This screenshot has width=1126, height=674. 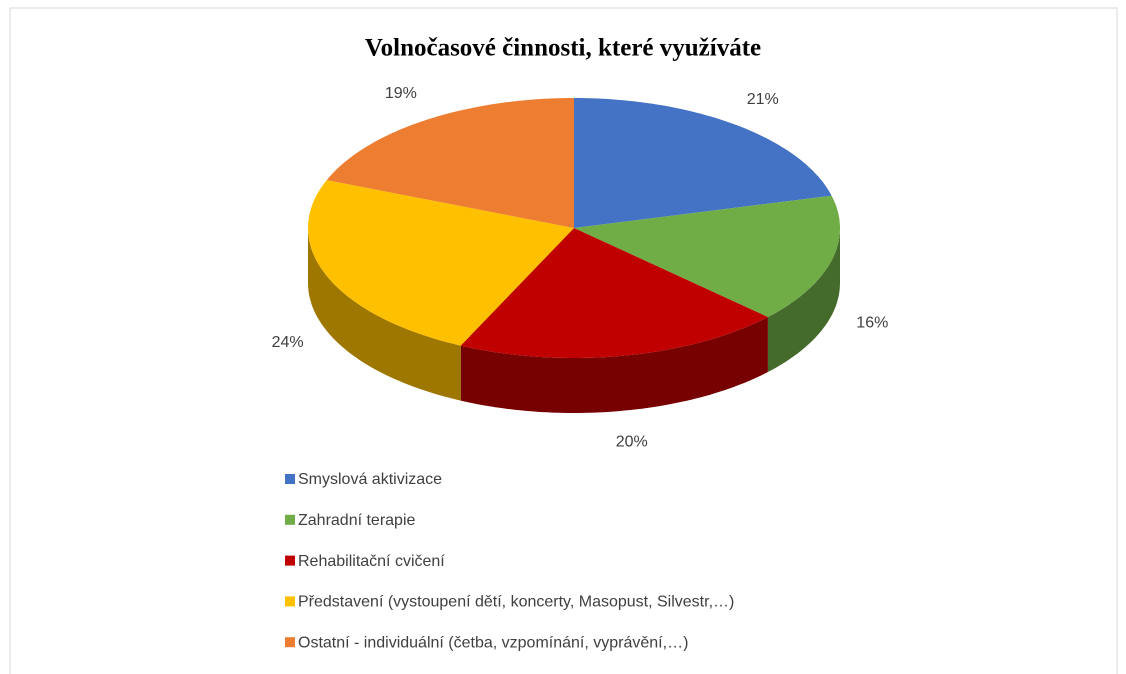 What do you see at coordinates (288, 342) in the screenshot?
I see `data-label: 24%` at bounding box center [288, 342].